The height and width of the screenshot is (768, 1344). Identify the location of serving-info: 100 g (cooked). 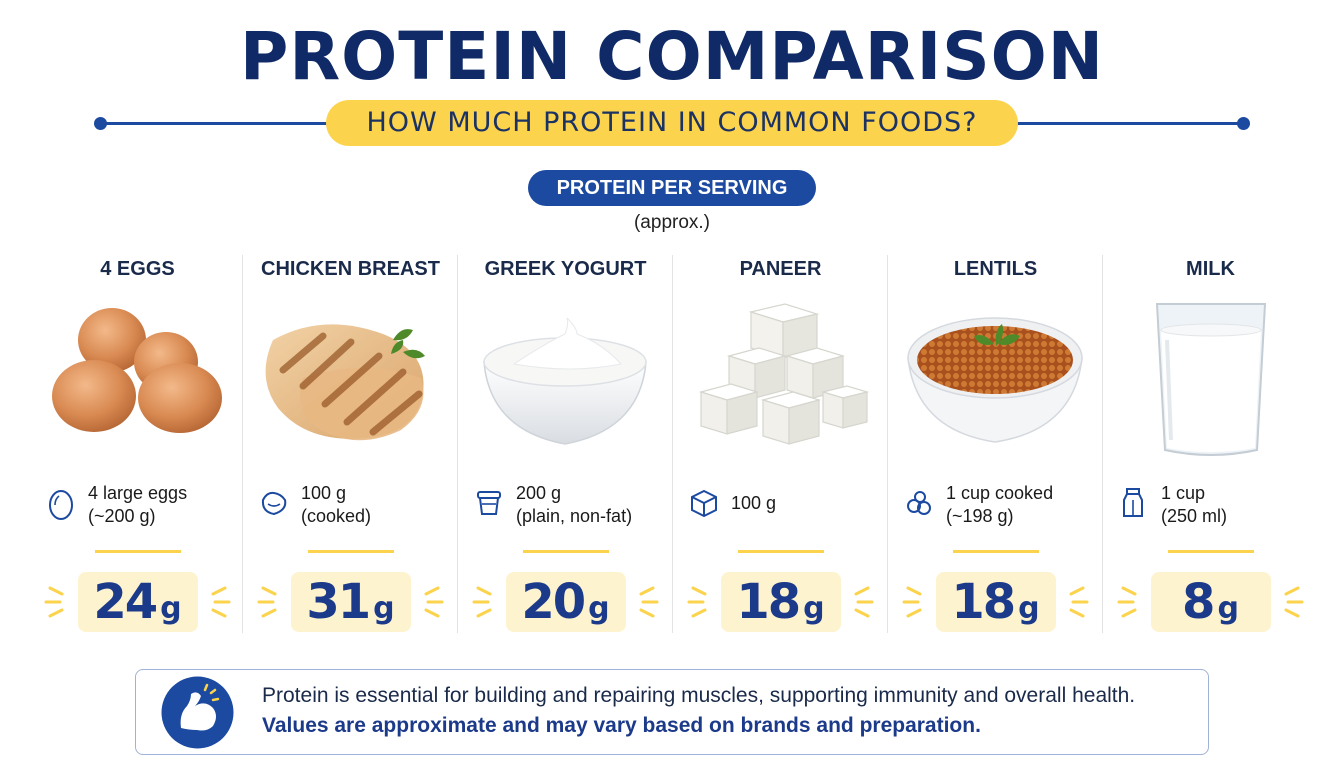
(357, 507).